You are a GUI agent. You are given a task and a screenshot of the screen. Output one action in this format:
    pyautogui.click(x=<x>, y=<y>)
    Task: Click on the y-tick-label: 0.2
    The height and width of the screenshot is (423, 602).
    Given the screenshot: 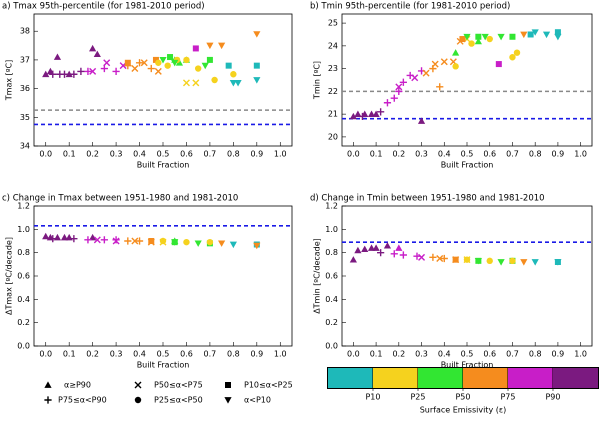 What is the action you would take?
    pyautogui.click(x=331, y=322)
    